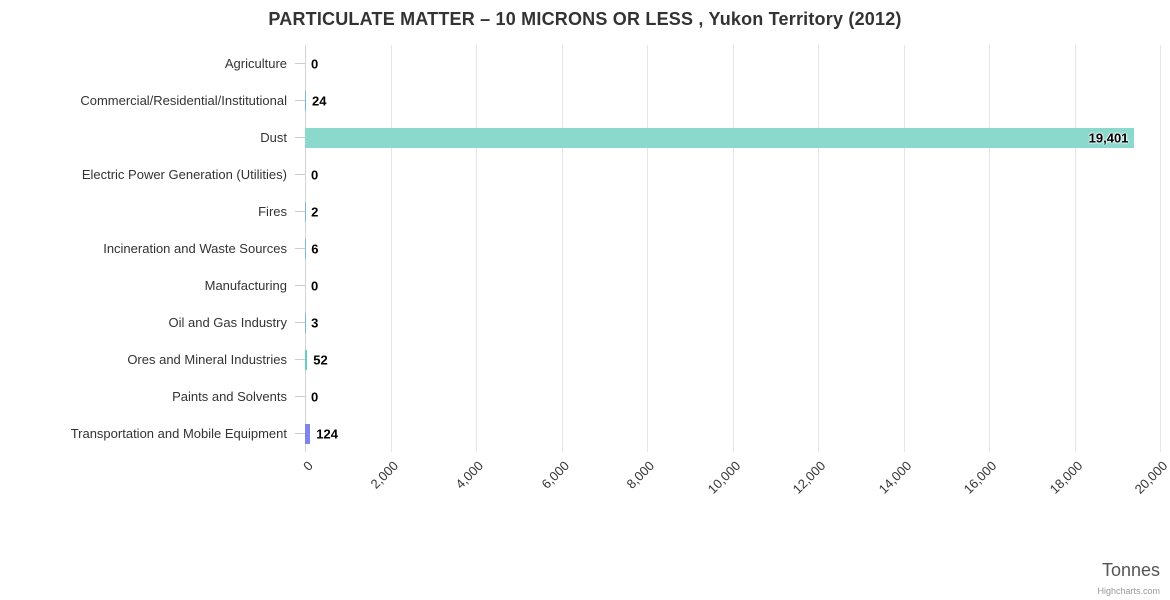  What do you see at coordinates (1150, 477) in the screenshot?
I see `x-axis-label: 20,000` at bounding box center [1150, 477].